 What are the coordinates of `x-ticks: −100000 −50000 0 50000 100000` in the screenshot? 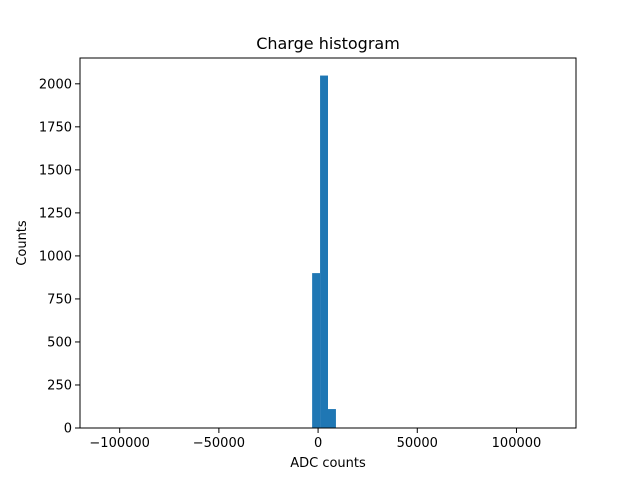 It's located at (315, 439).